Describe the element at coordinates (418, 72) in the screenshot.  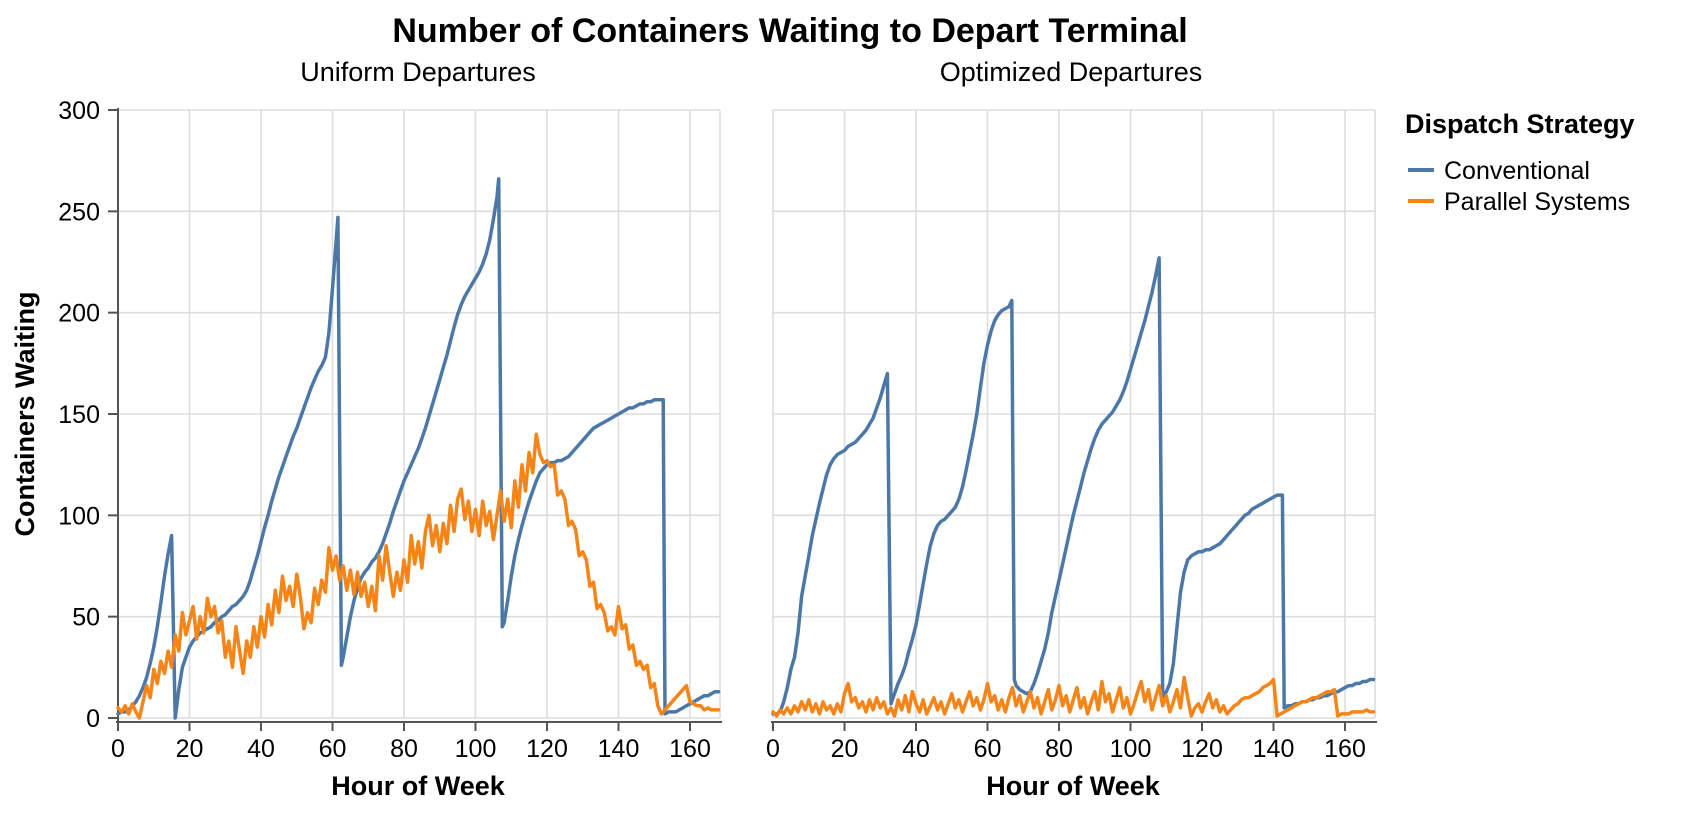
I see `facet-title-uniform: Uniform Departures` at that location.